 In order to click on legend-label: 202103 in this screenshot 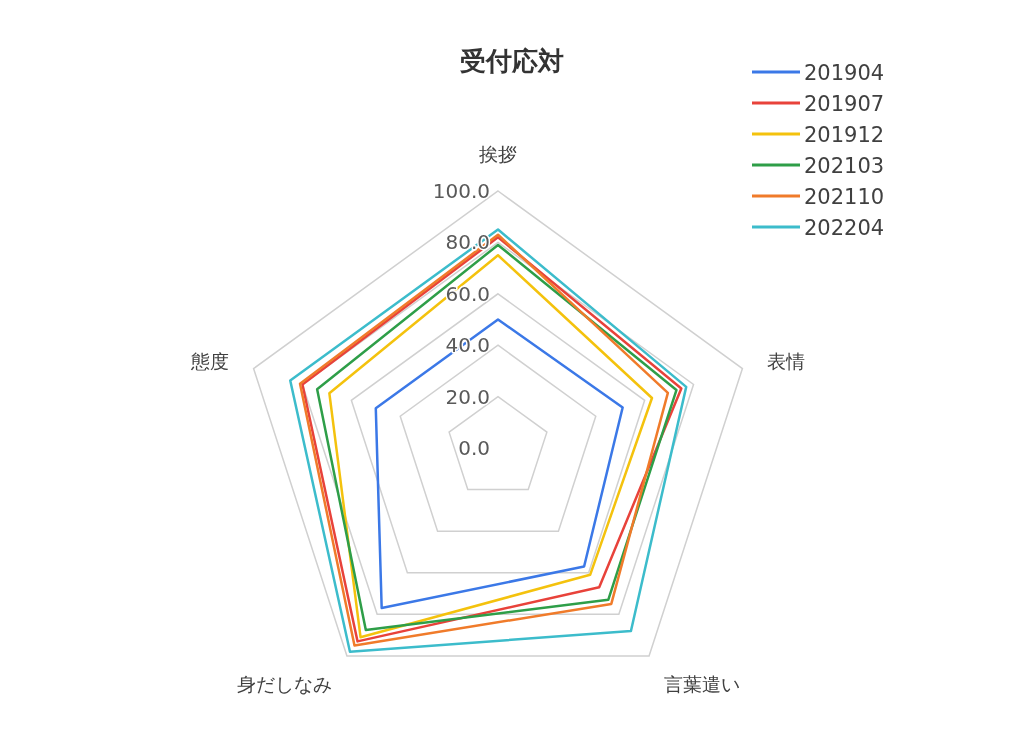, I will do `click(844, 166)`.